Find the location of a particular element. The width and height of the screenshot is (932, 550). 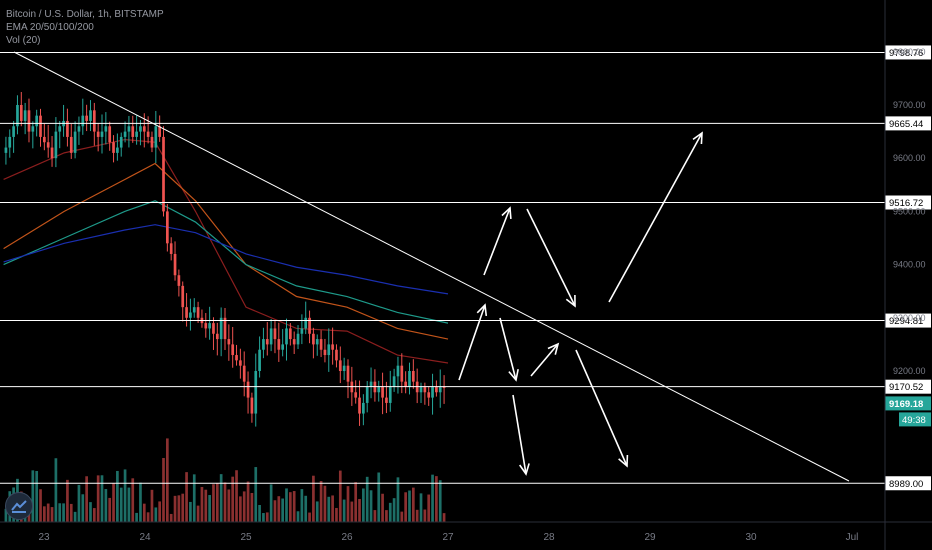

tradingview-logo-icon is located at coordinates (19, 506).